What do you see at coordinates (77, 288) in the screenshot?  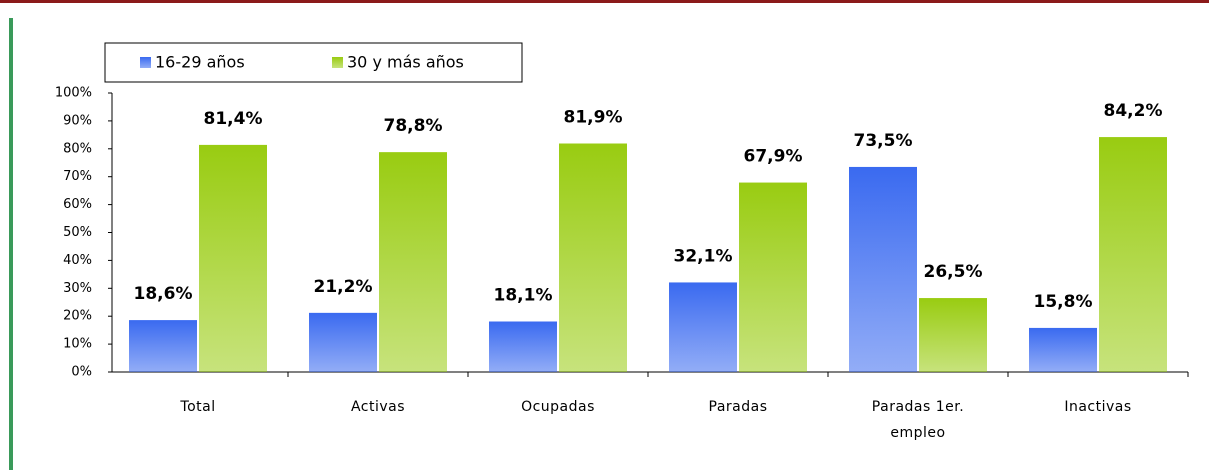 I see `y-tick-label: 30%` at bounding box center [77, 288].